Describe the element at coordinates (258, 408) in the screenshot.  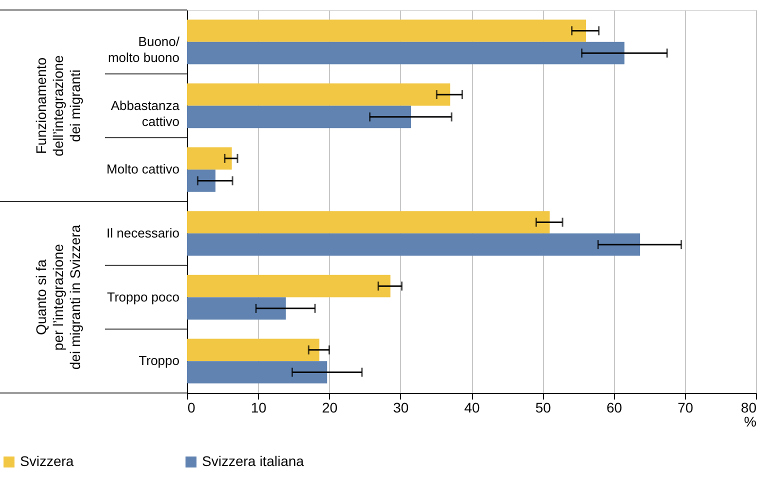
I see `x-tick-label: 10` at that location.